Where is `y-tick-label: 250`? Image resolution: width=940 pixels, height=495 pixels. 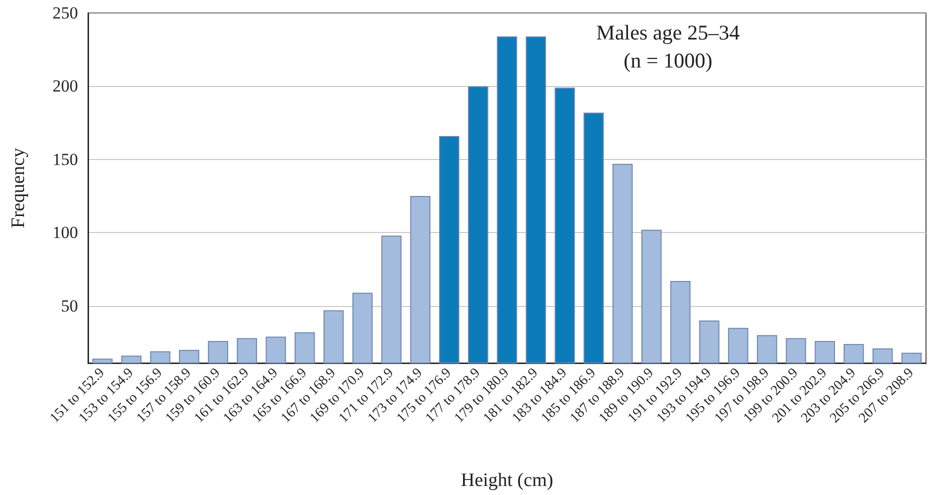
y-tick-label: 250 is located at coordinates (65, 13).